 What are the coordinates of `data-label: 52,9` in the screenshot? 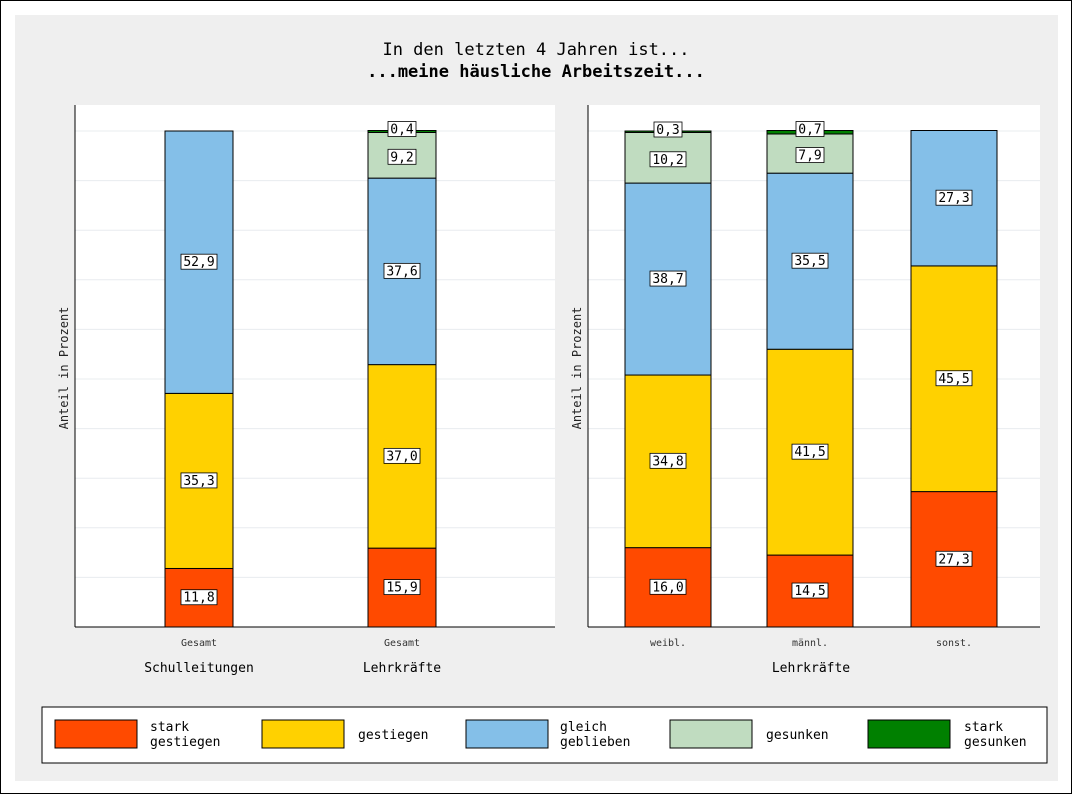 It's located at (198, 262).